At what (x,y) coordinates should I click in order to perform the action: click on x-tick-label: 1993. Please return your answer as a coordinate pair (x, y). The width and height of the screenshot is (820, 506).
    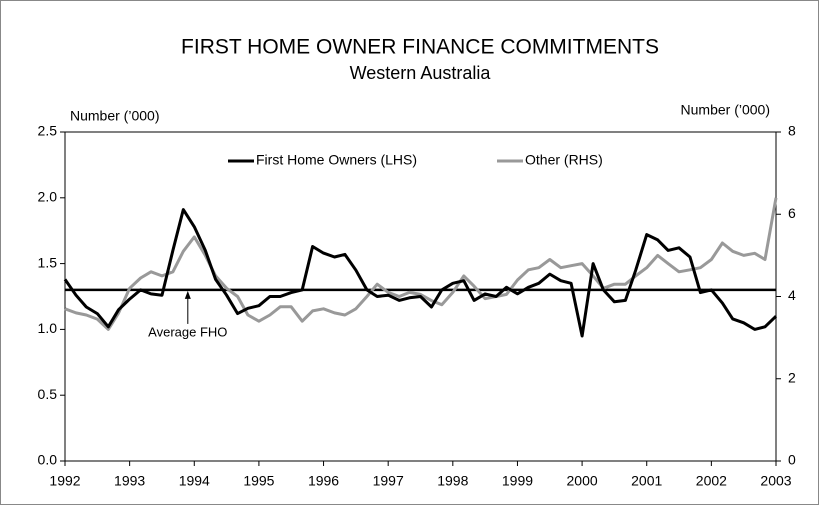
    Looking at the image, I should click on (129, 481).